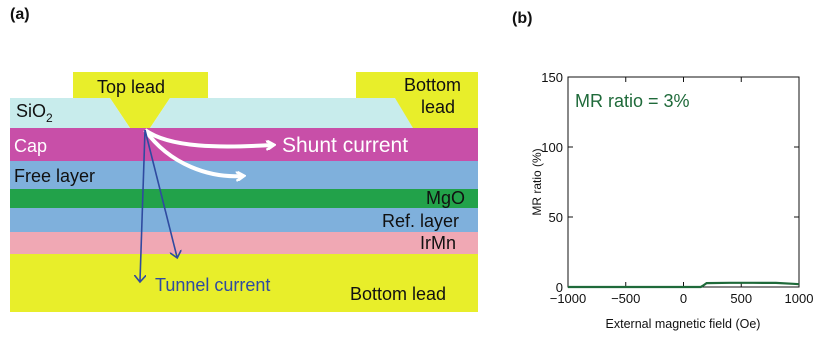 This screenshot has width=821, height=338. Describe the element at coordinates (207, 137) in the screenshot. I see `shunt-arrow-upper` at that location.